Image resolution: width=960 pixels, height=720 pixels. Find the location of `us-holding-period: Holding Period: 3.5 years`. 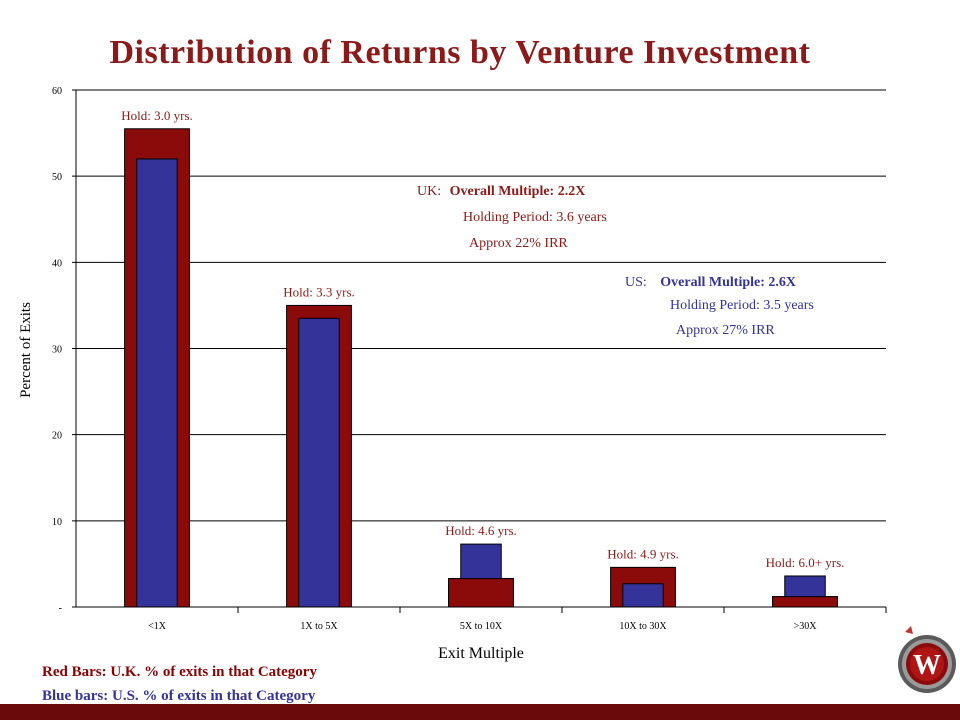

us-holding-period: Holding Period: 3.5 years is located at coordinates (742, 305).